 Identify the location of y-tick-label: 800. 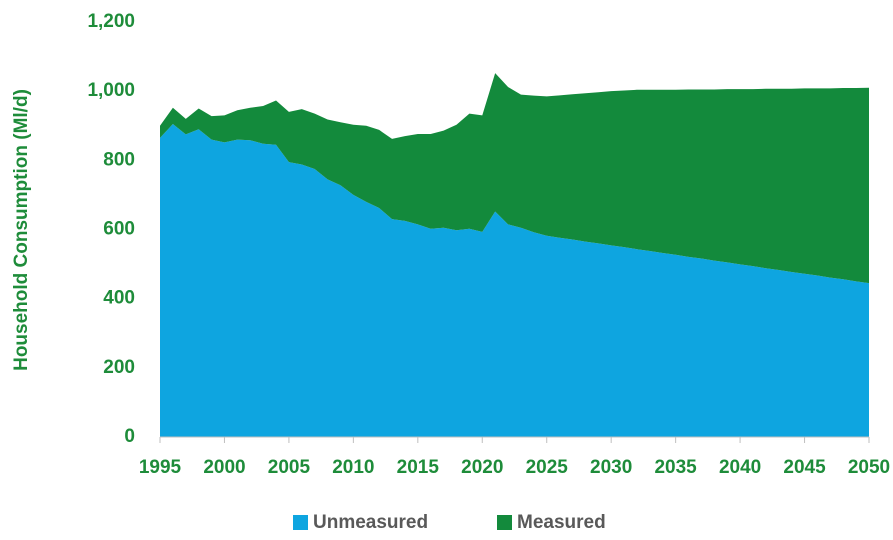
(119, 159).